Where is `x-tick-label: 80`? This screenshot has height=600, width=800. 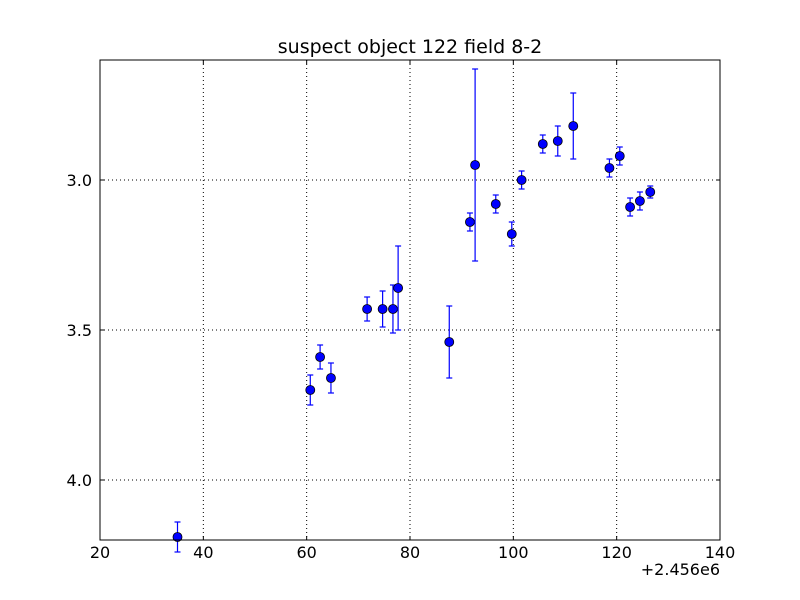 x-tick-label: 80 is located at coordinates (410, 552).